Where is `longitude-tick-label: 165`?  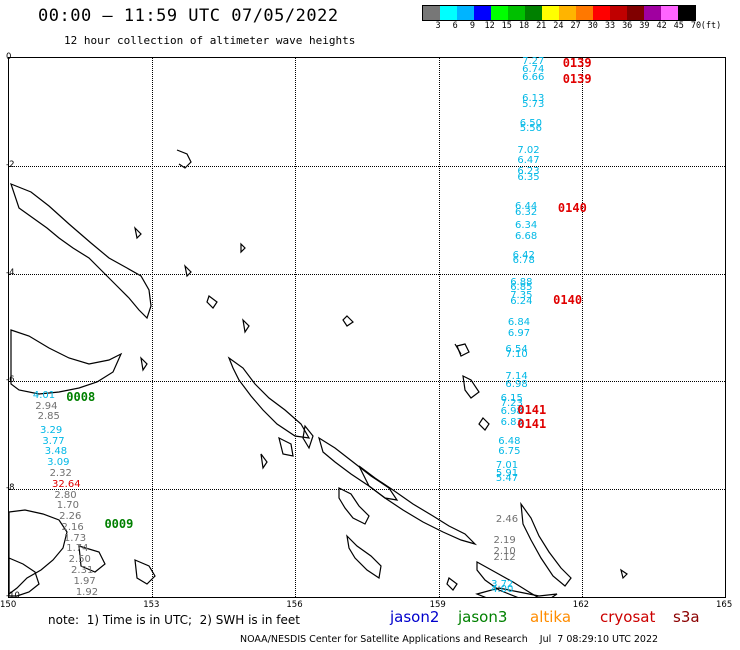
longitude-tick-label: 165 is located at coordinates (724, 605).